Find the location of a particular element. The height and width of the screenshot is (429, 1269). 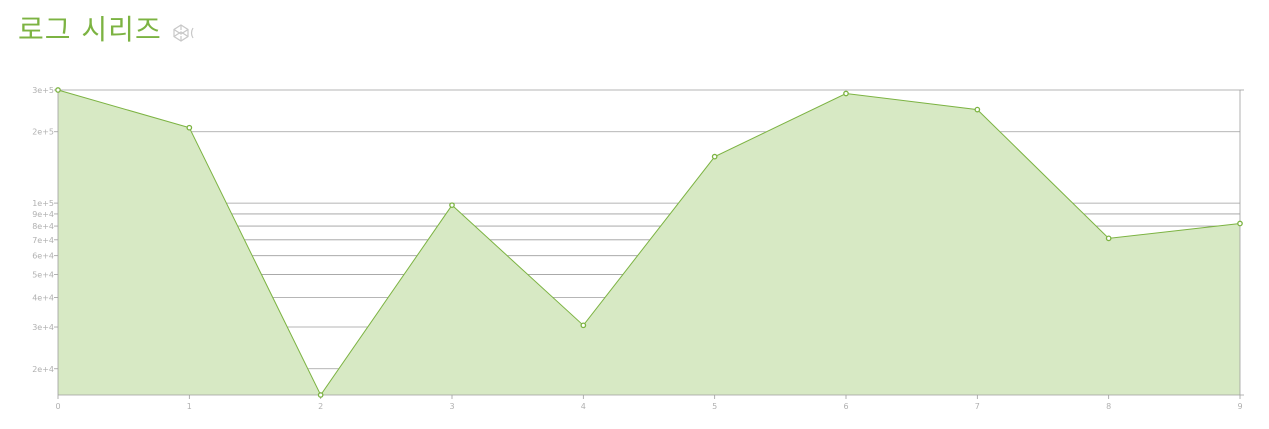

y-tick-label: 1e+5 is located at coordinates (43, 203).